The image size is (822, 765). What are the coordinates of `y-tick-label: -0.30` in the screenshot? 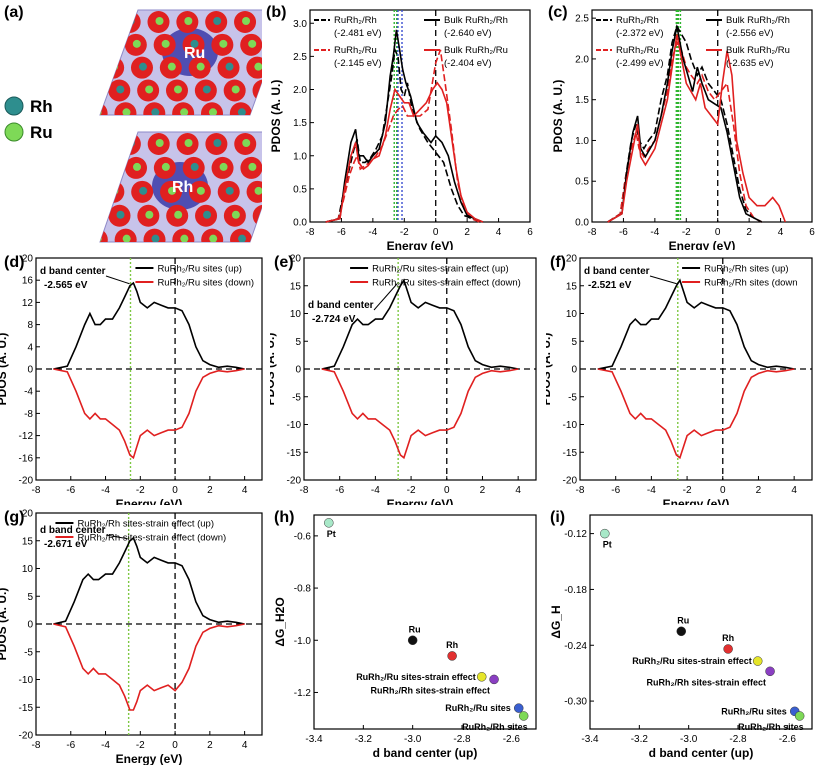 It's located at (575, 702).